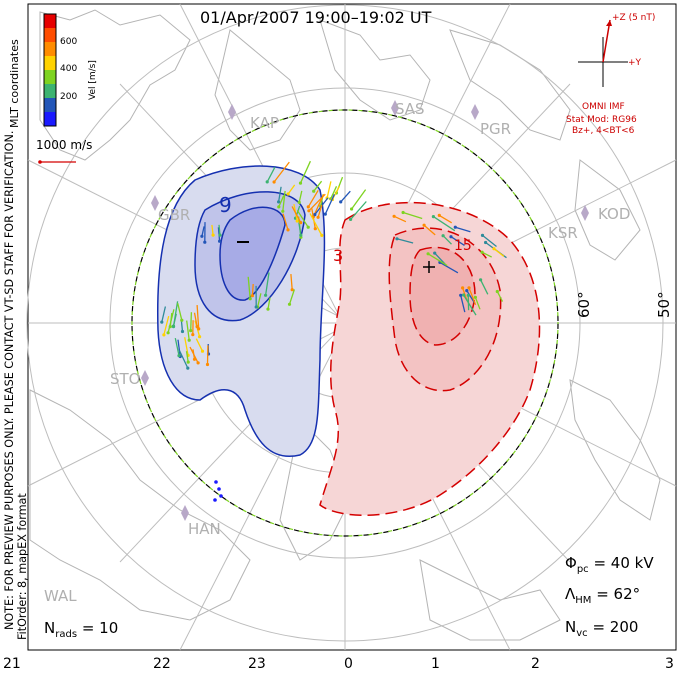  What do you see at coordinates (582, 569) in the screenshot?
I see `stat-phi-sub: pc` at bounding box center [582, 569].